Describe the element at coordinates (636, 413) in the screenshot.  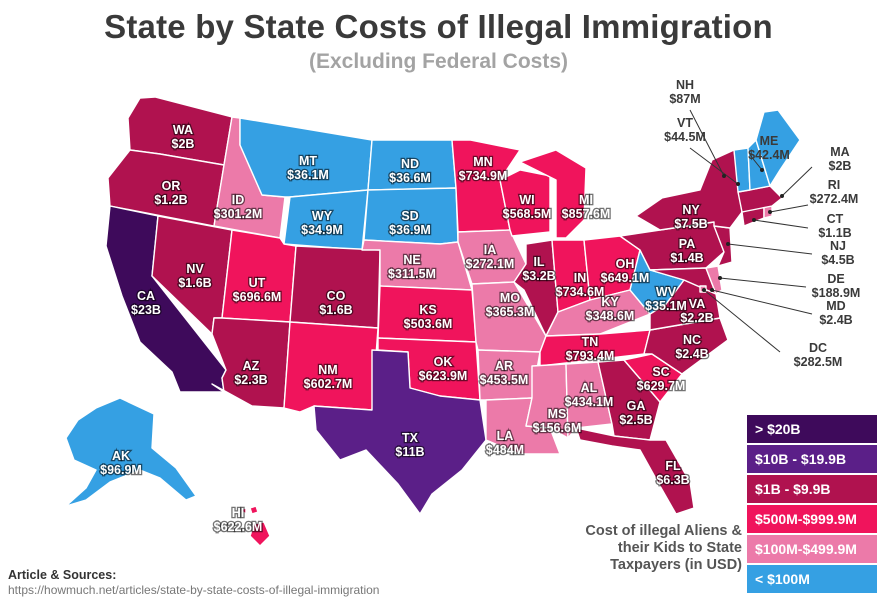
I see `state-label-ga: GA$2.5B` at that location.